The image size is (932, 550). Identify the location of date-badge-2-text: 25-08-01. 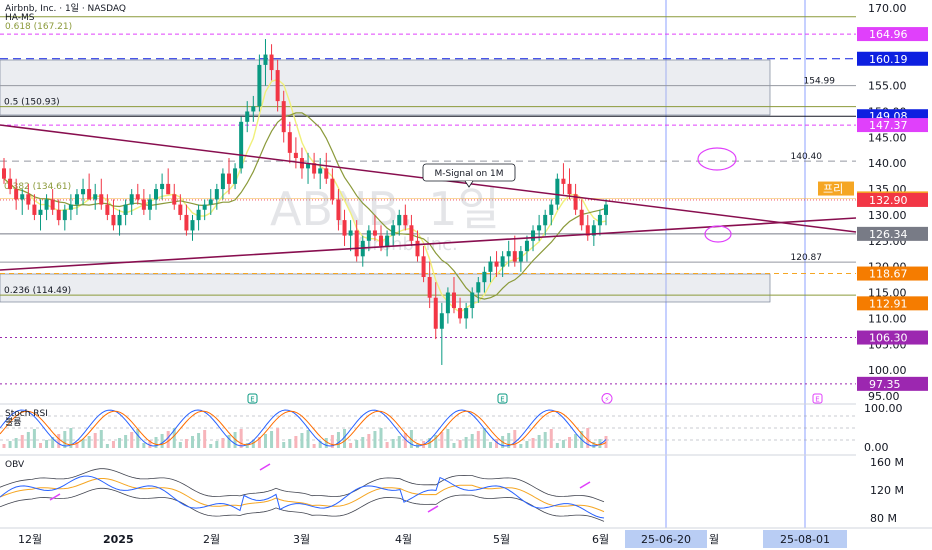
(805, 539).